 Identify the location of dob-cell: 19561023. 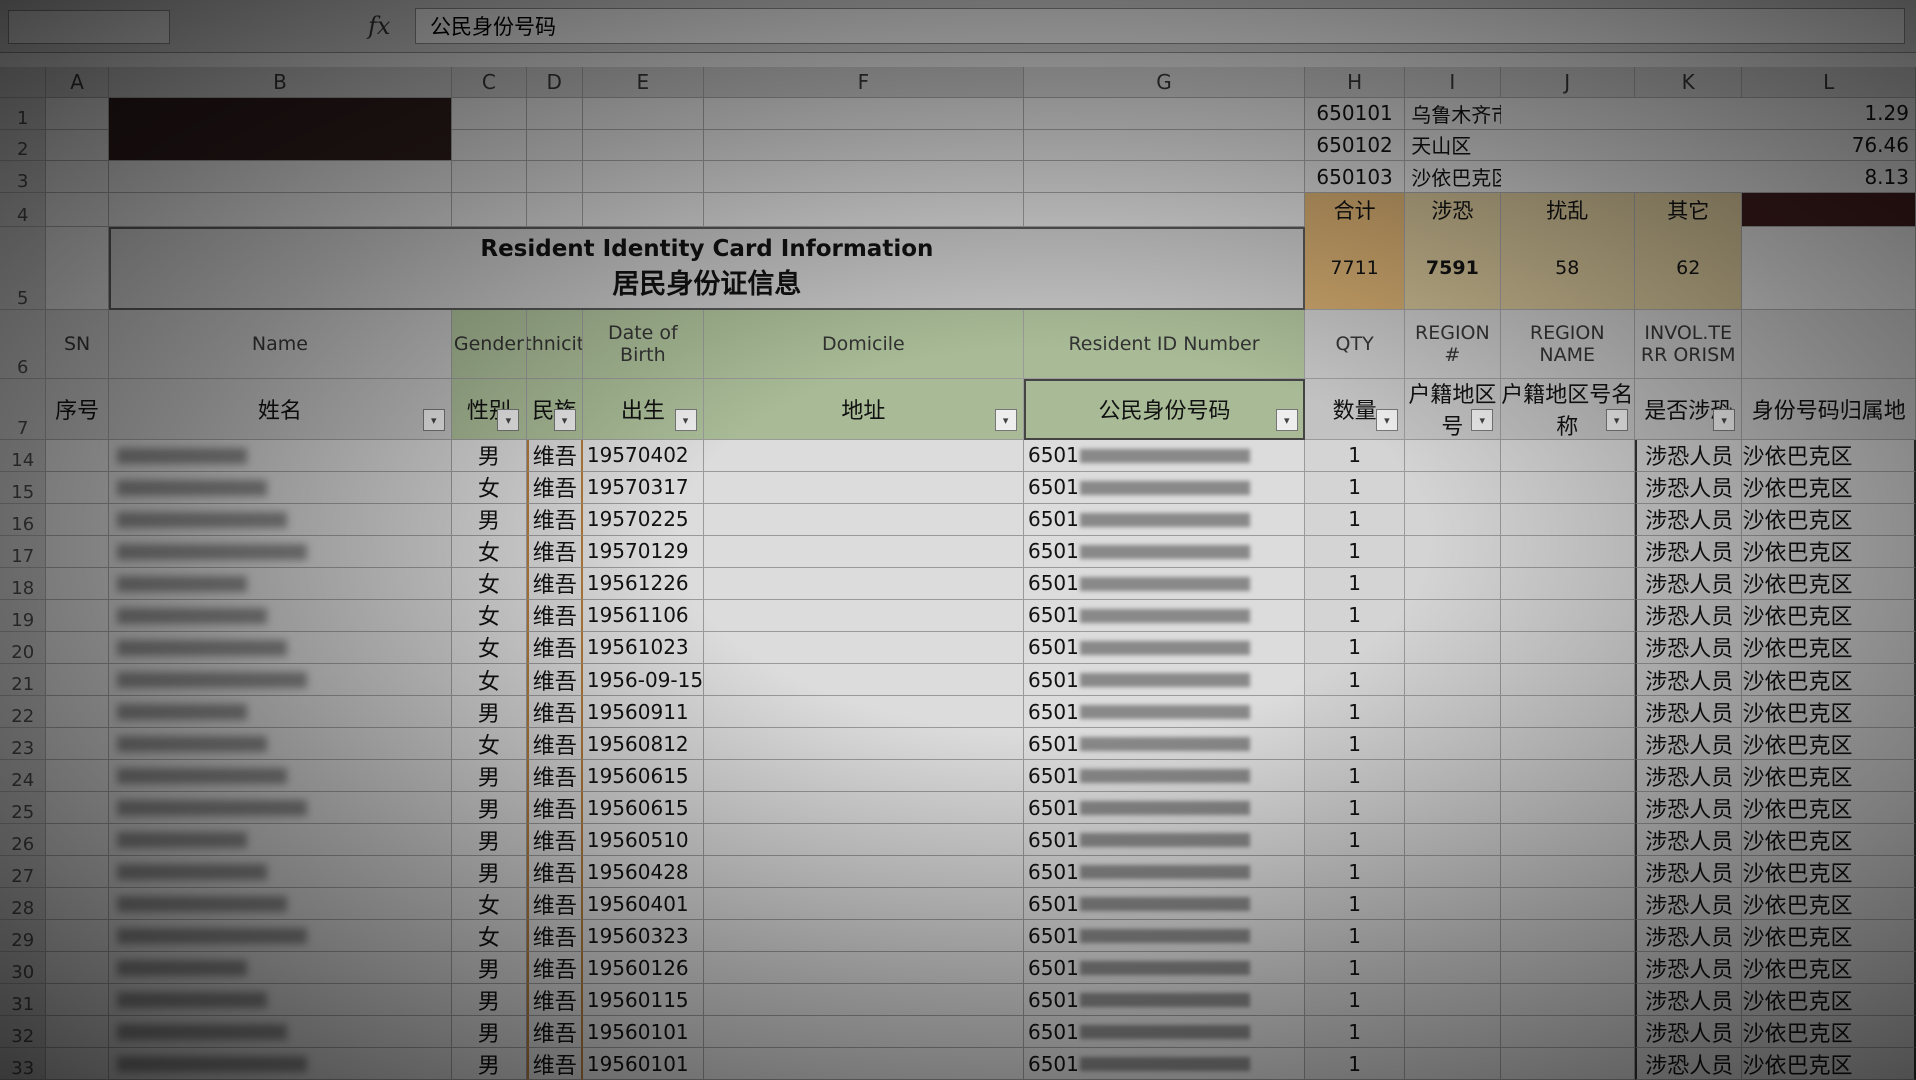
(643, 647).